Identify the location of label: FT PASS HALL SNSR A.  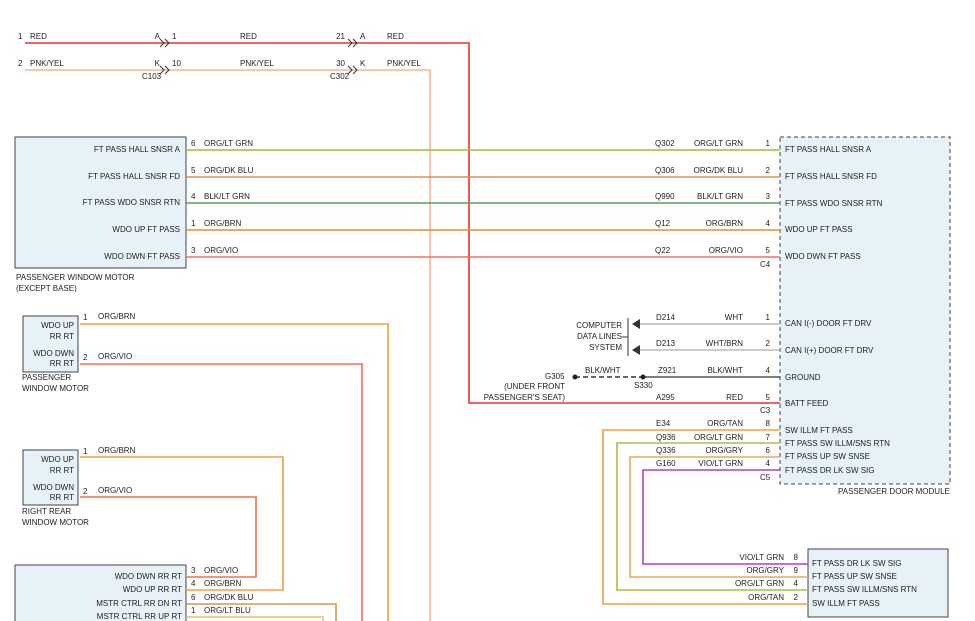
(828, 149).